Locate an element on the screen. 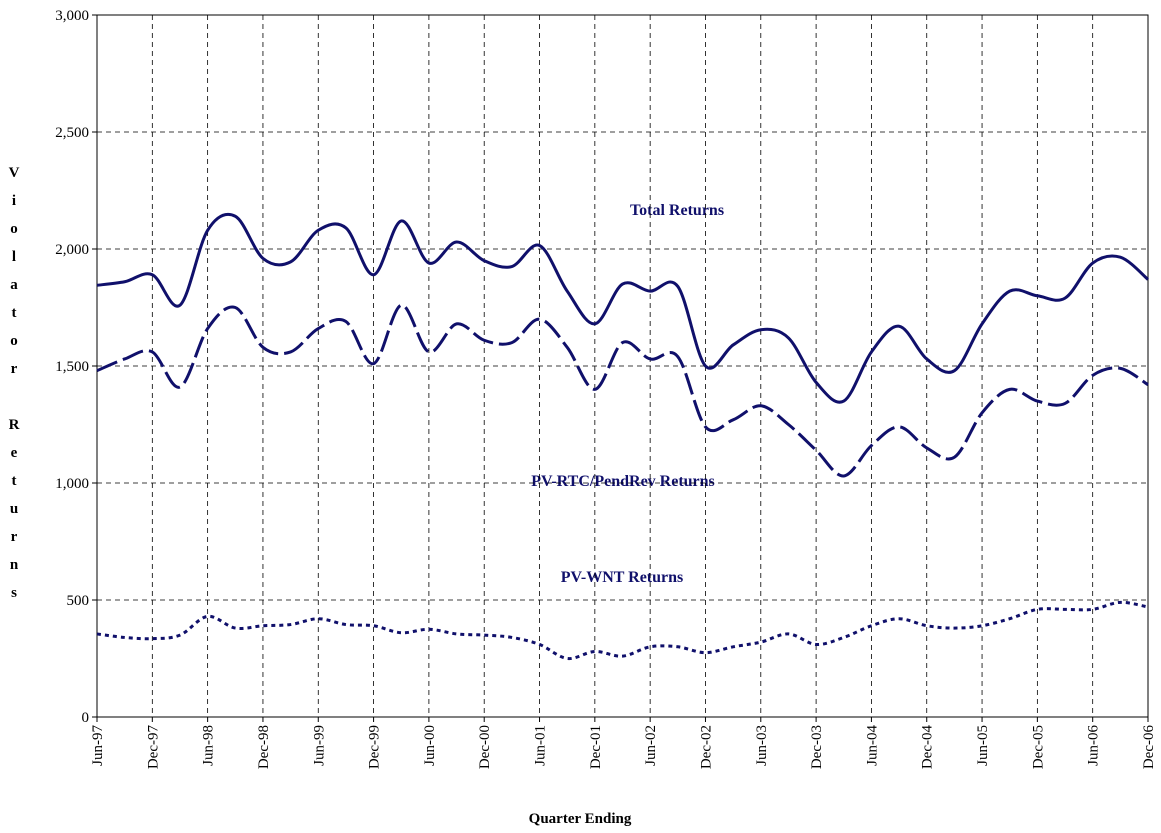 This screenshot has height=833, width=1161. x-tick-label: Jun-02 is located at coordinates (651, 745).